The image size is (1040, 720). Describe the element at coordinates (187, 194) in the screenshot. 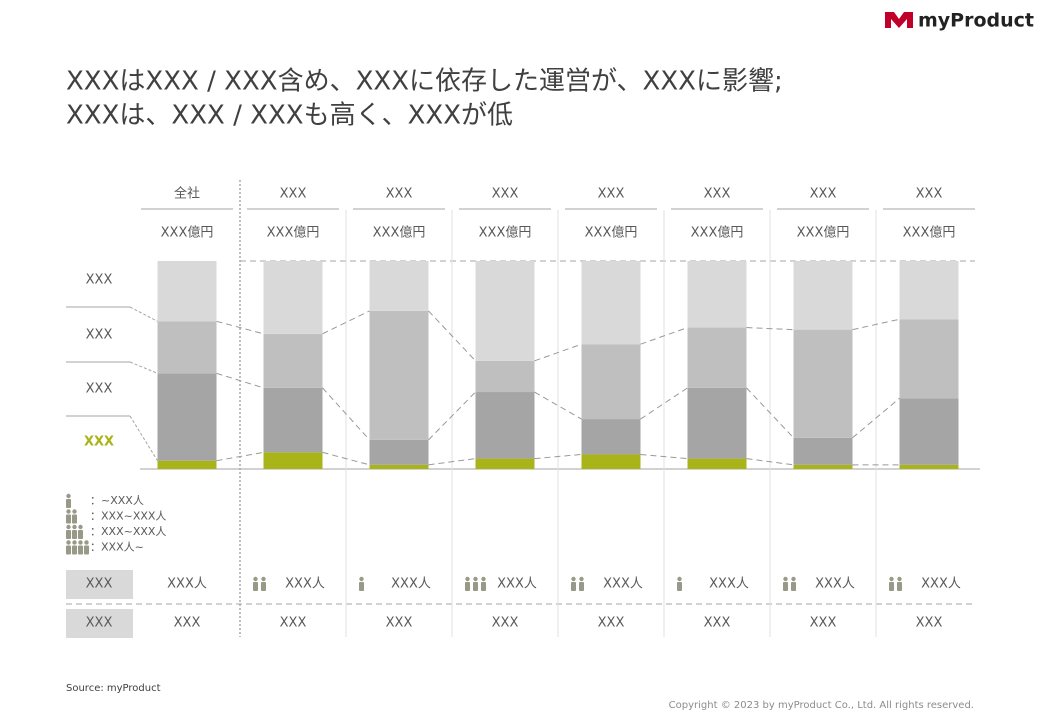

I see `category-label: 全社` at that location.